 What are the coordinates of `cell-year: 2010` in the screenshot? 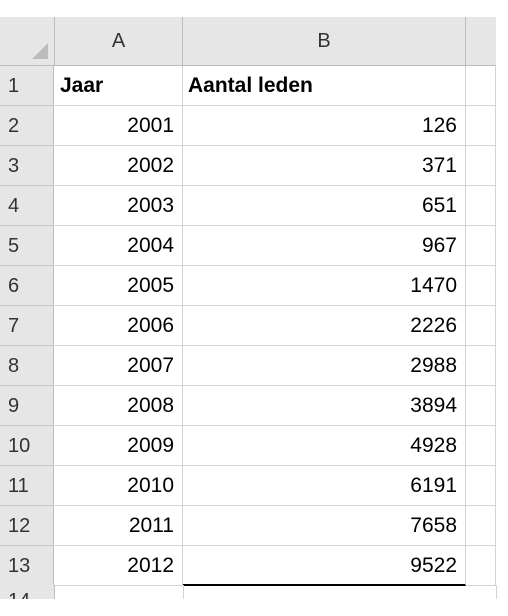 It's located at (119, 486).